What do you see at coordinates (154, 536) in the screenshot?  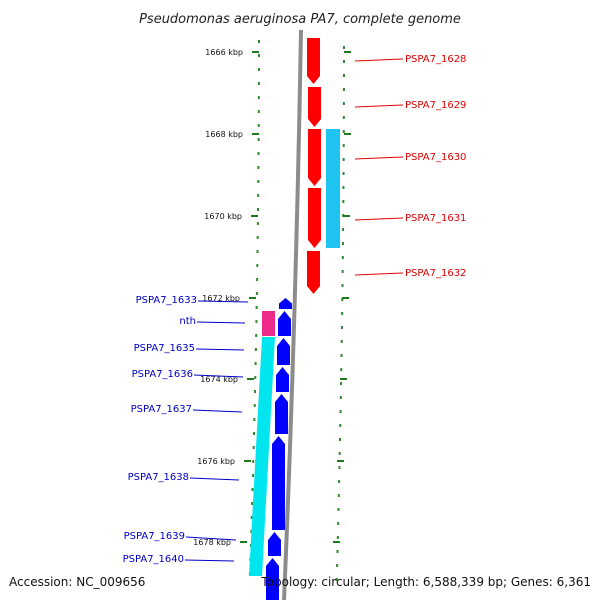 I see `reverse-gene-label: PSPA7_1639` at bounding box center [154, 536].